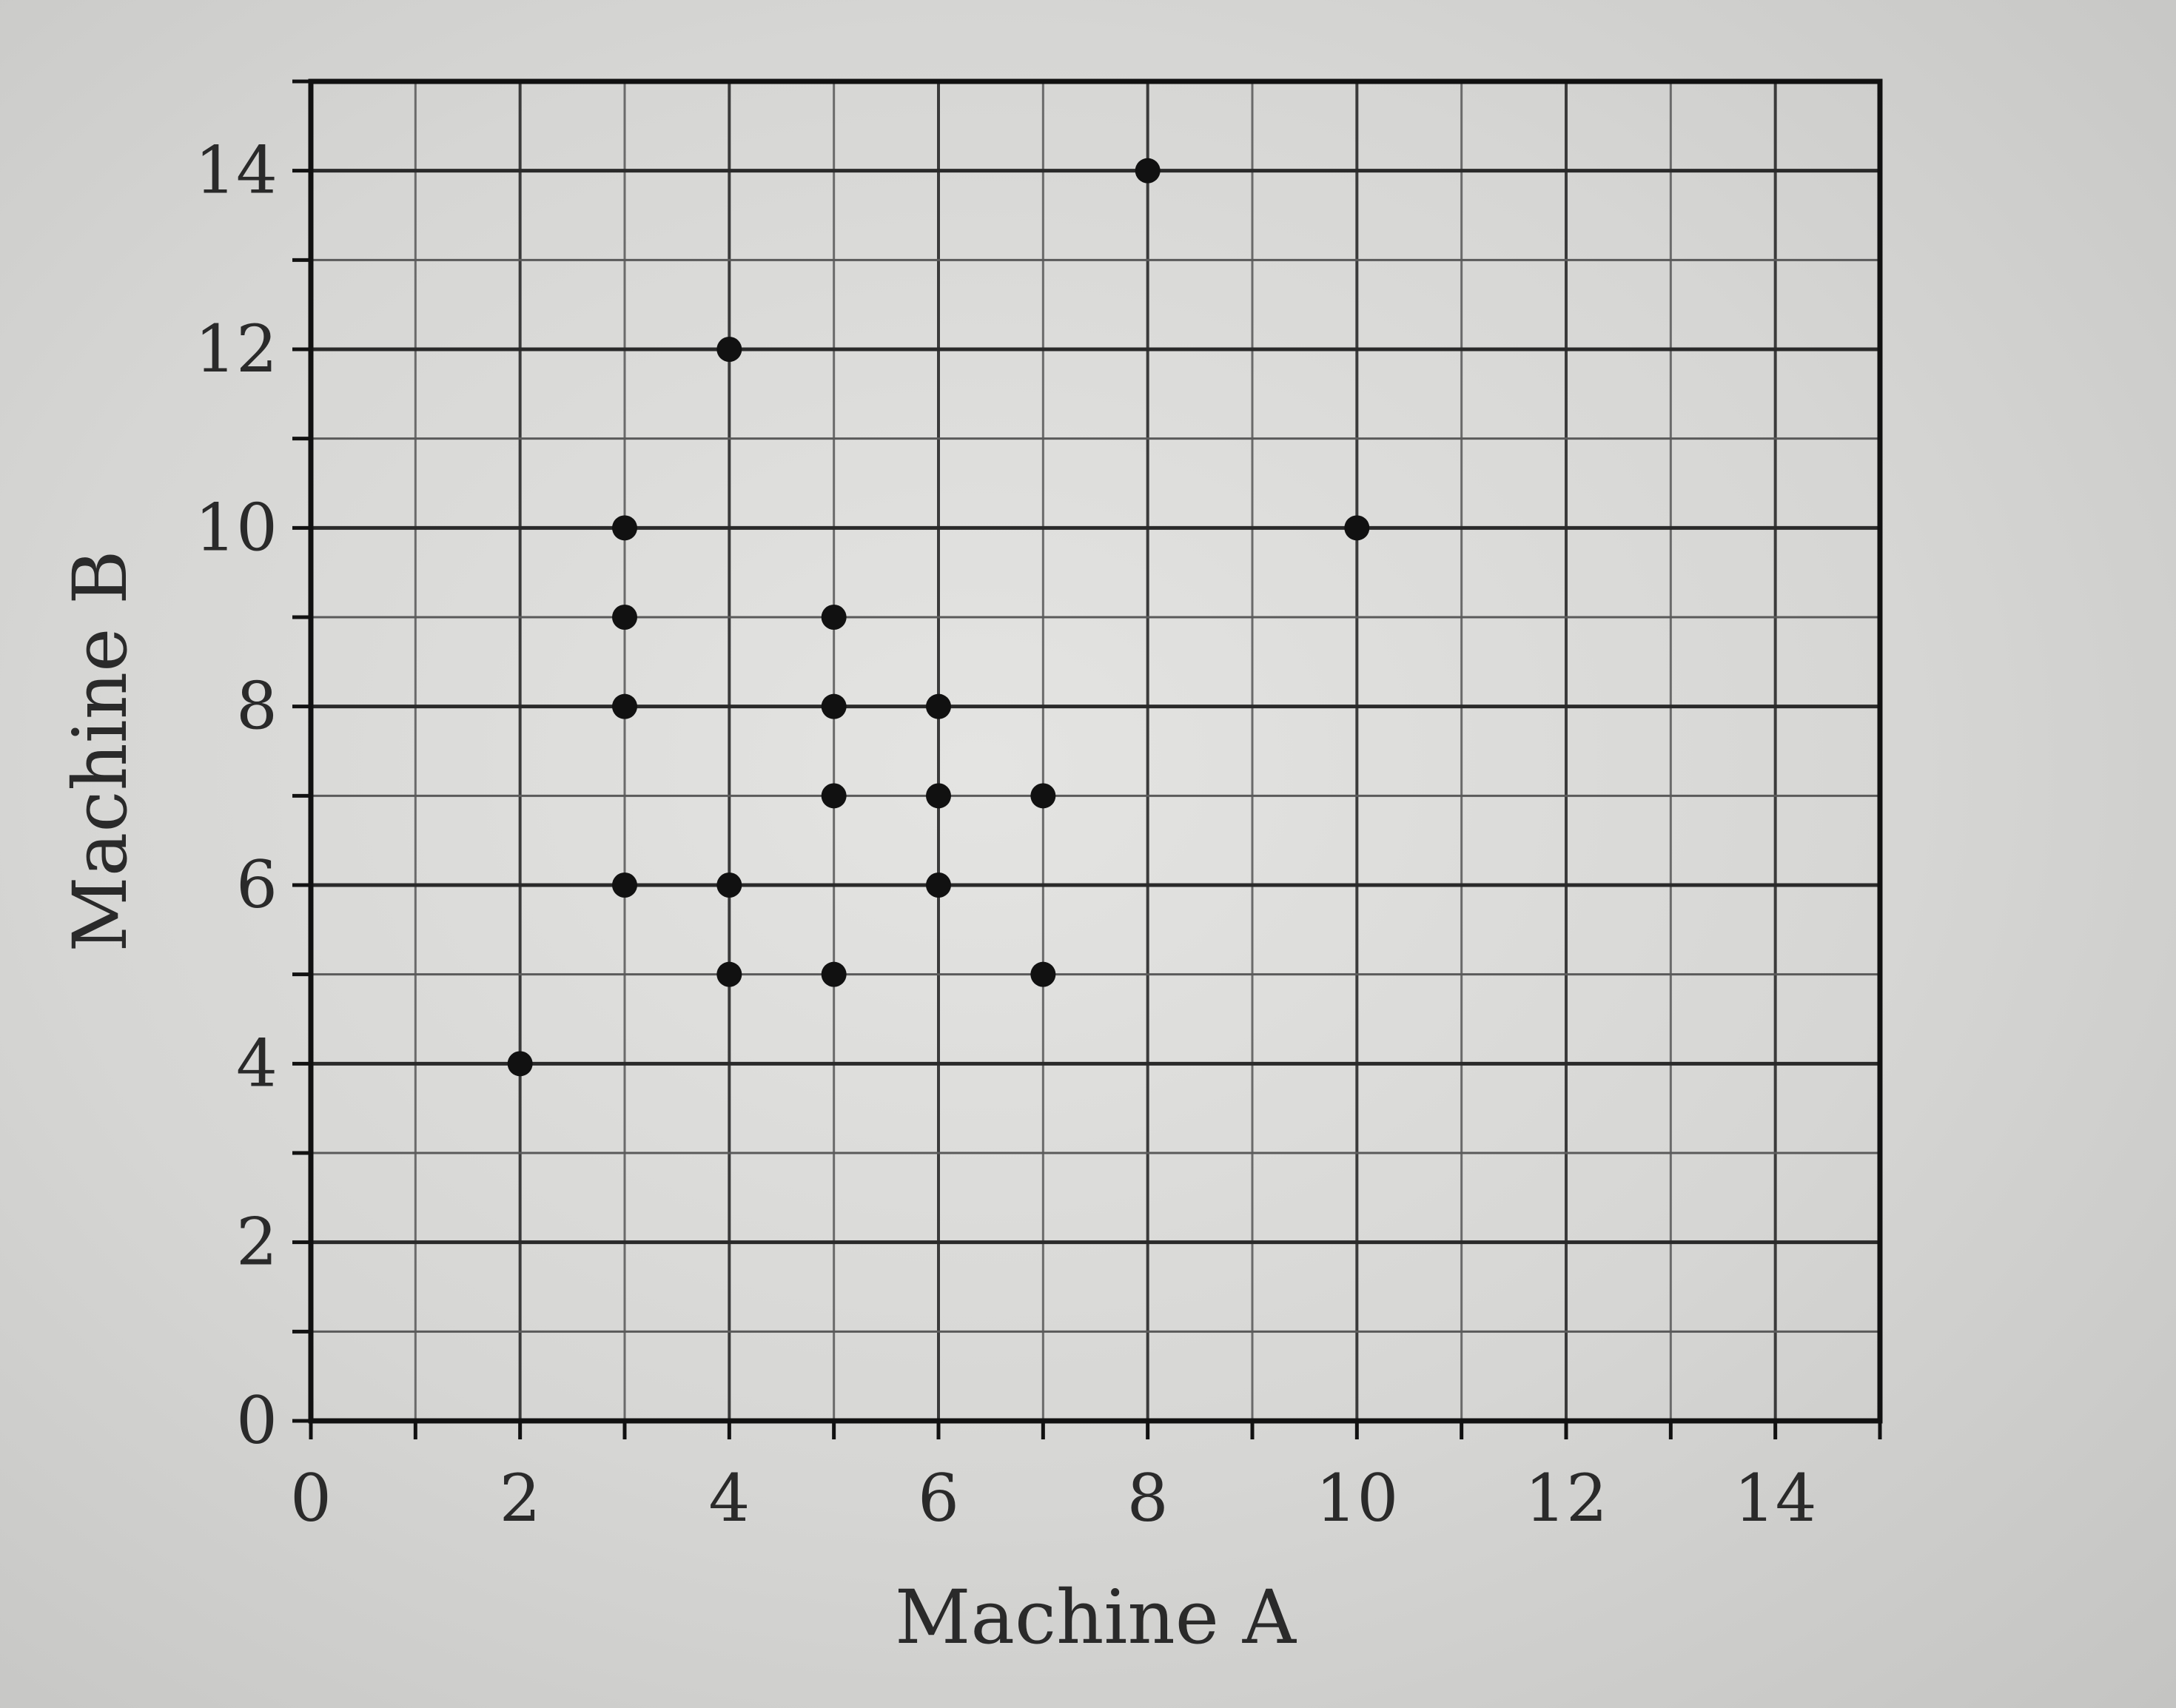 This screenshot has width=2176, height=1708. I want to click on y-tick-label: 6, so click(257, 885).